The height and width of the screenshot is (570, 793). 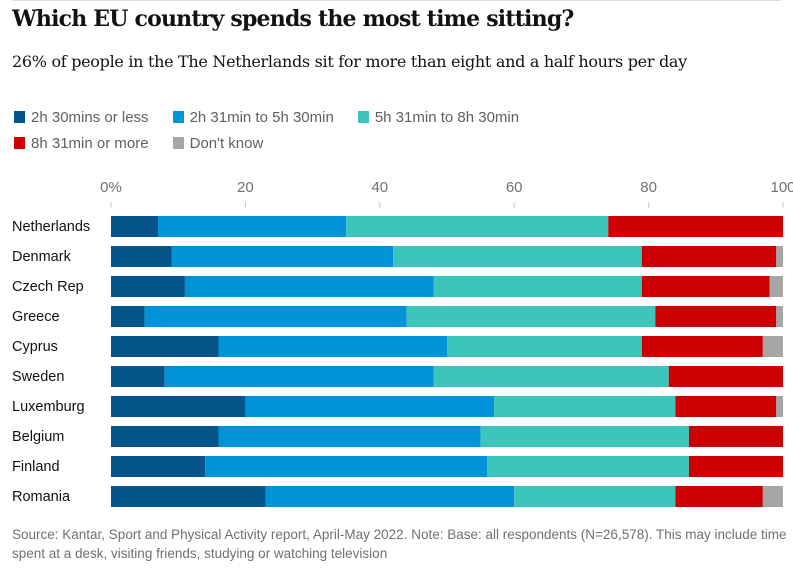 What do you see at coordinates (514, 187) in the screenshot?
I see `x-tick-label: 60` at bounding box center [514, 187].